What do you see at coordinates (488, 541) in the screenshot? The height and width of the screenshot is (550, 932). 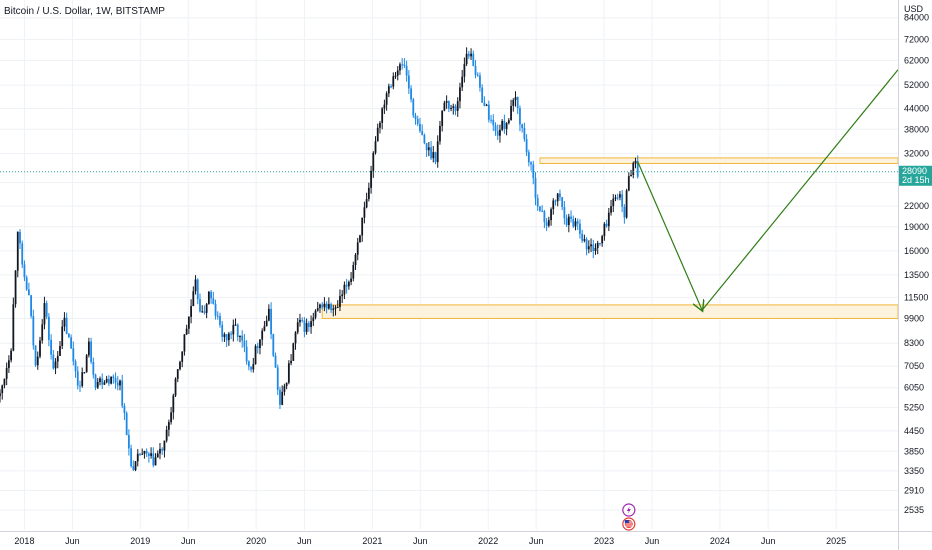 I see `x-tick-label: 2022` at bounding box center [488, 541].